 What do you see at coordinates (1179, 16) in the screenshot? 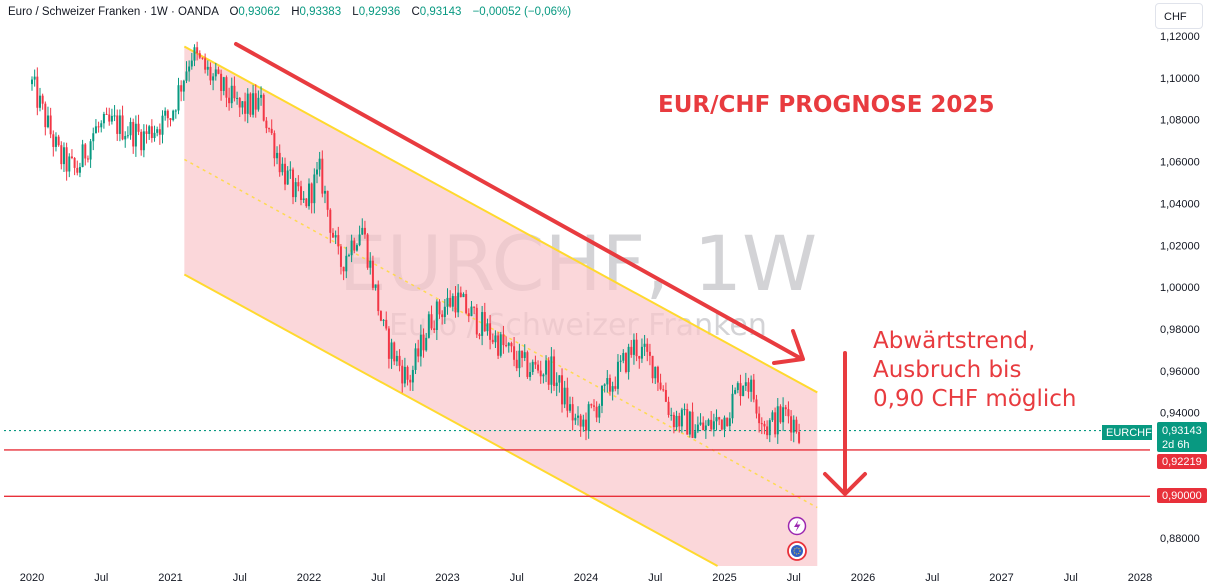
I see `currency-button: CHF` at bounding box center [1179, 16].